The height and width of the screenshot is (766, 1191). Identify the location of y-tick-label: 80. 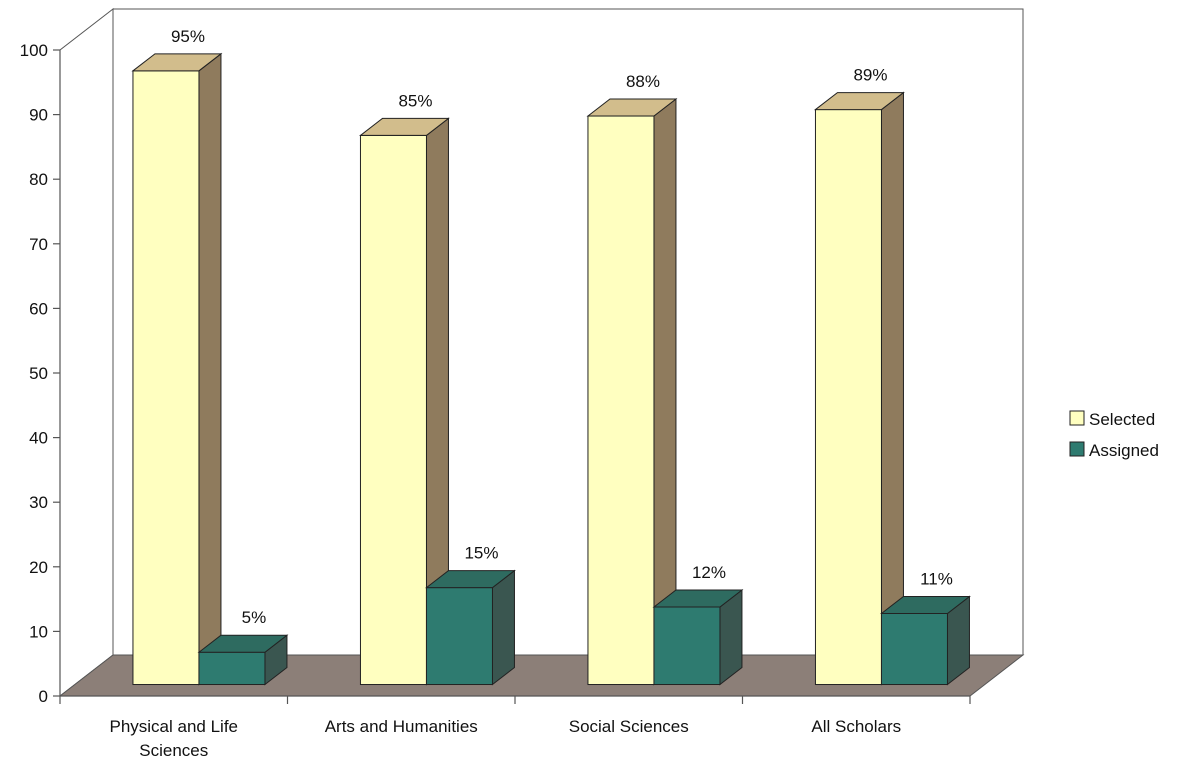
(38, 179).